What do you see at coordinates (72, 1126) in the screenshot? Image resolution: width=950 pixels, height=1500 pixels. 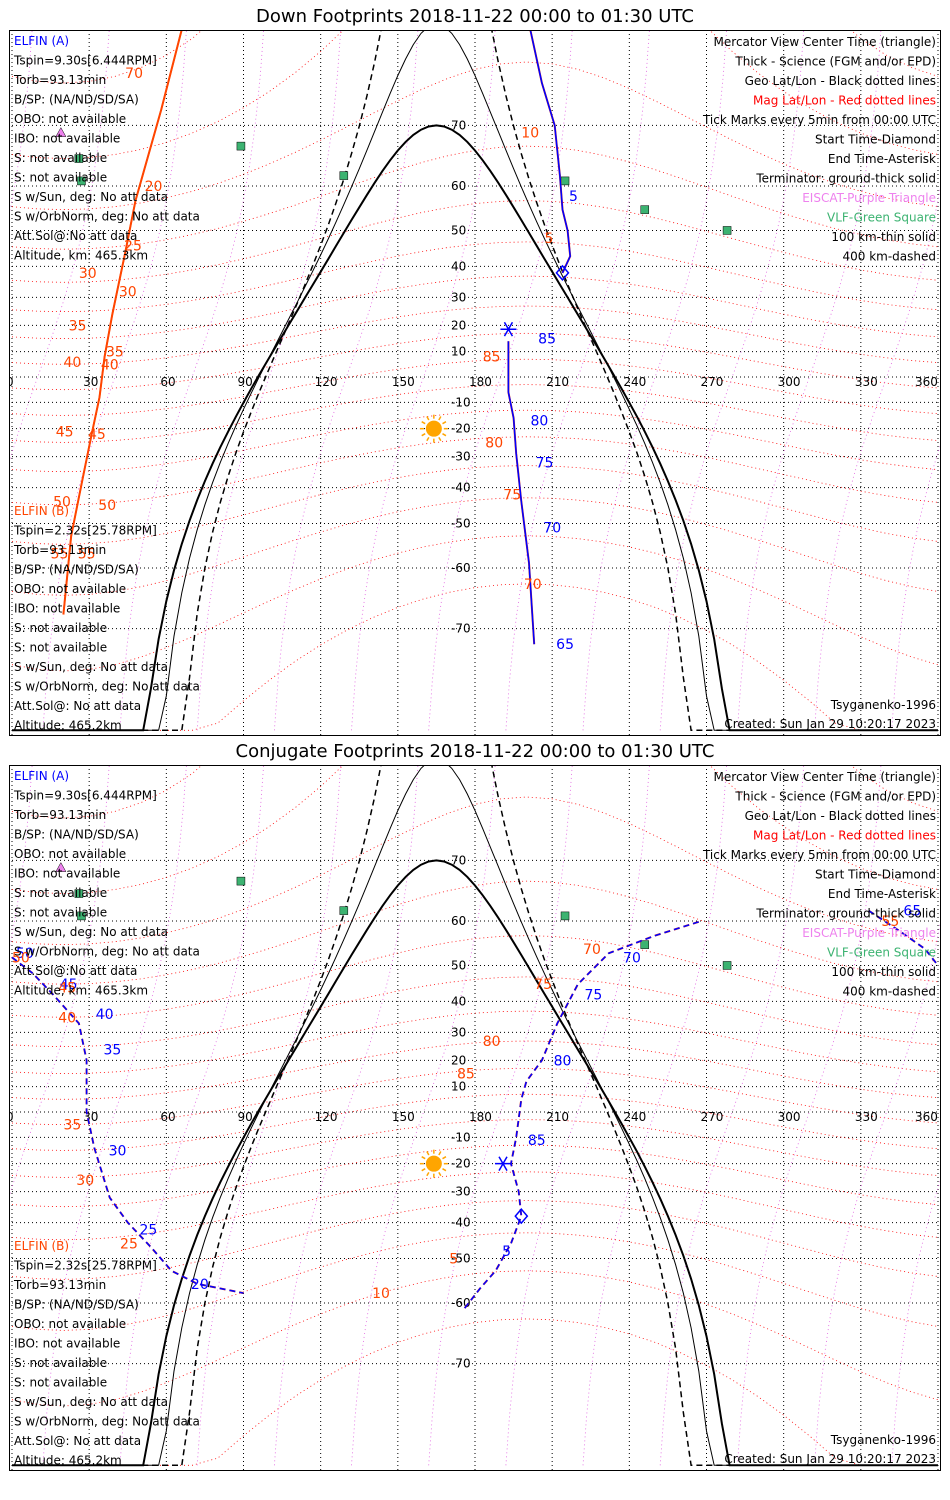 I see `mag-time-label: 35` at bounding box center [72, 1126].